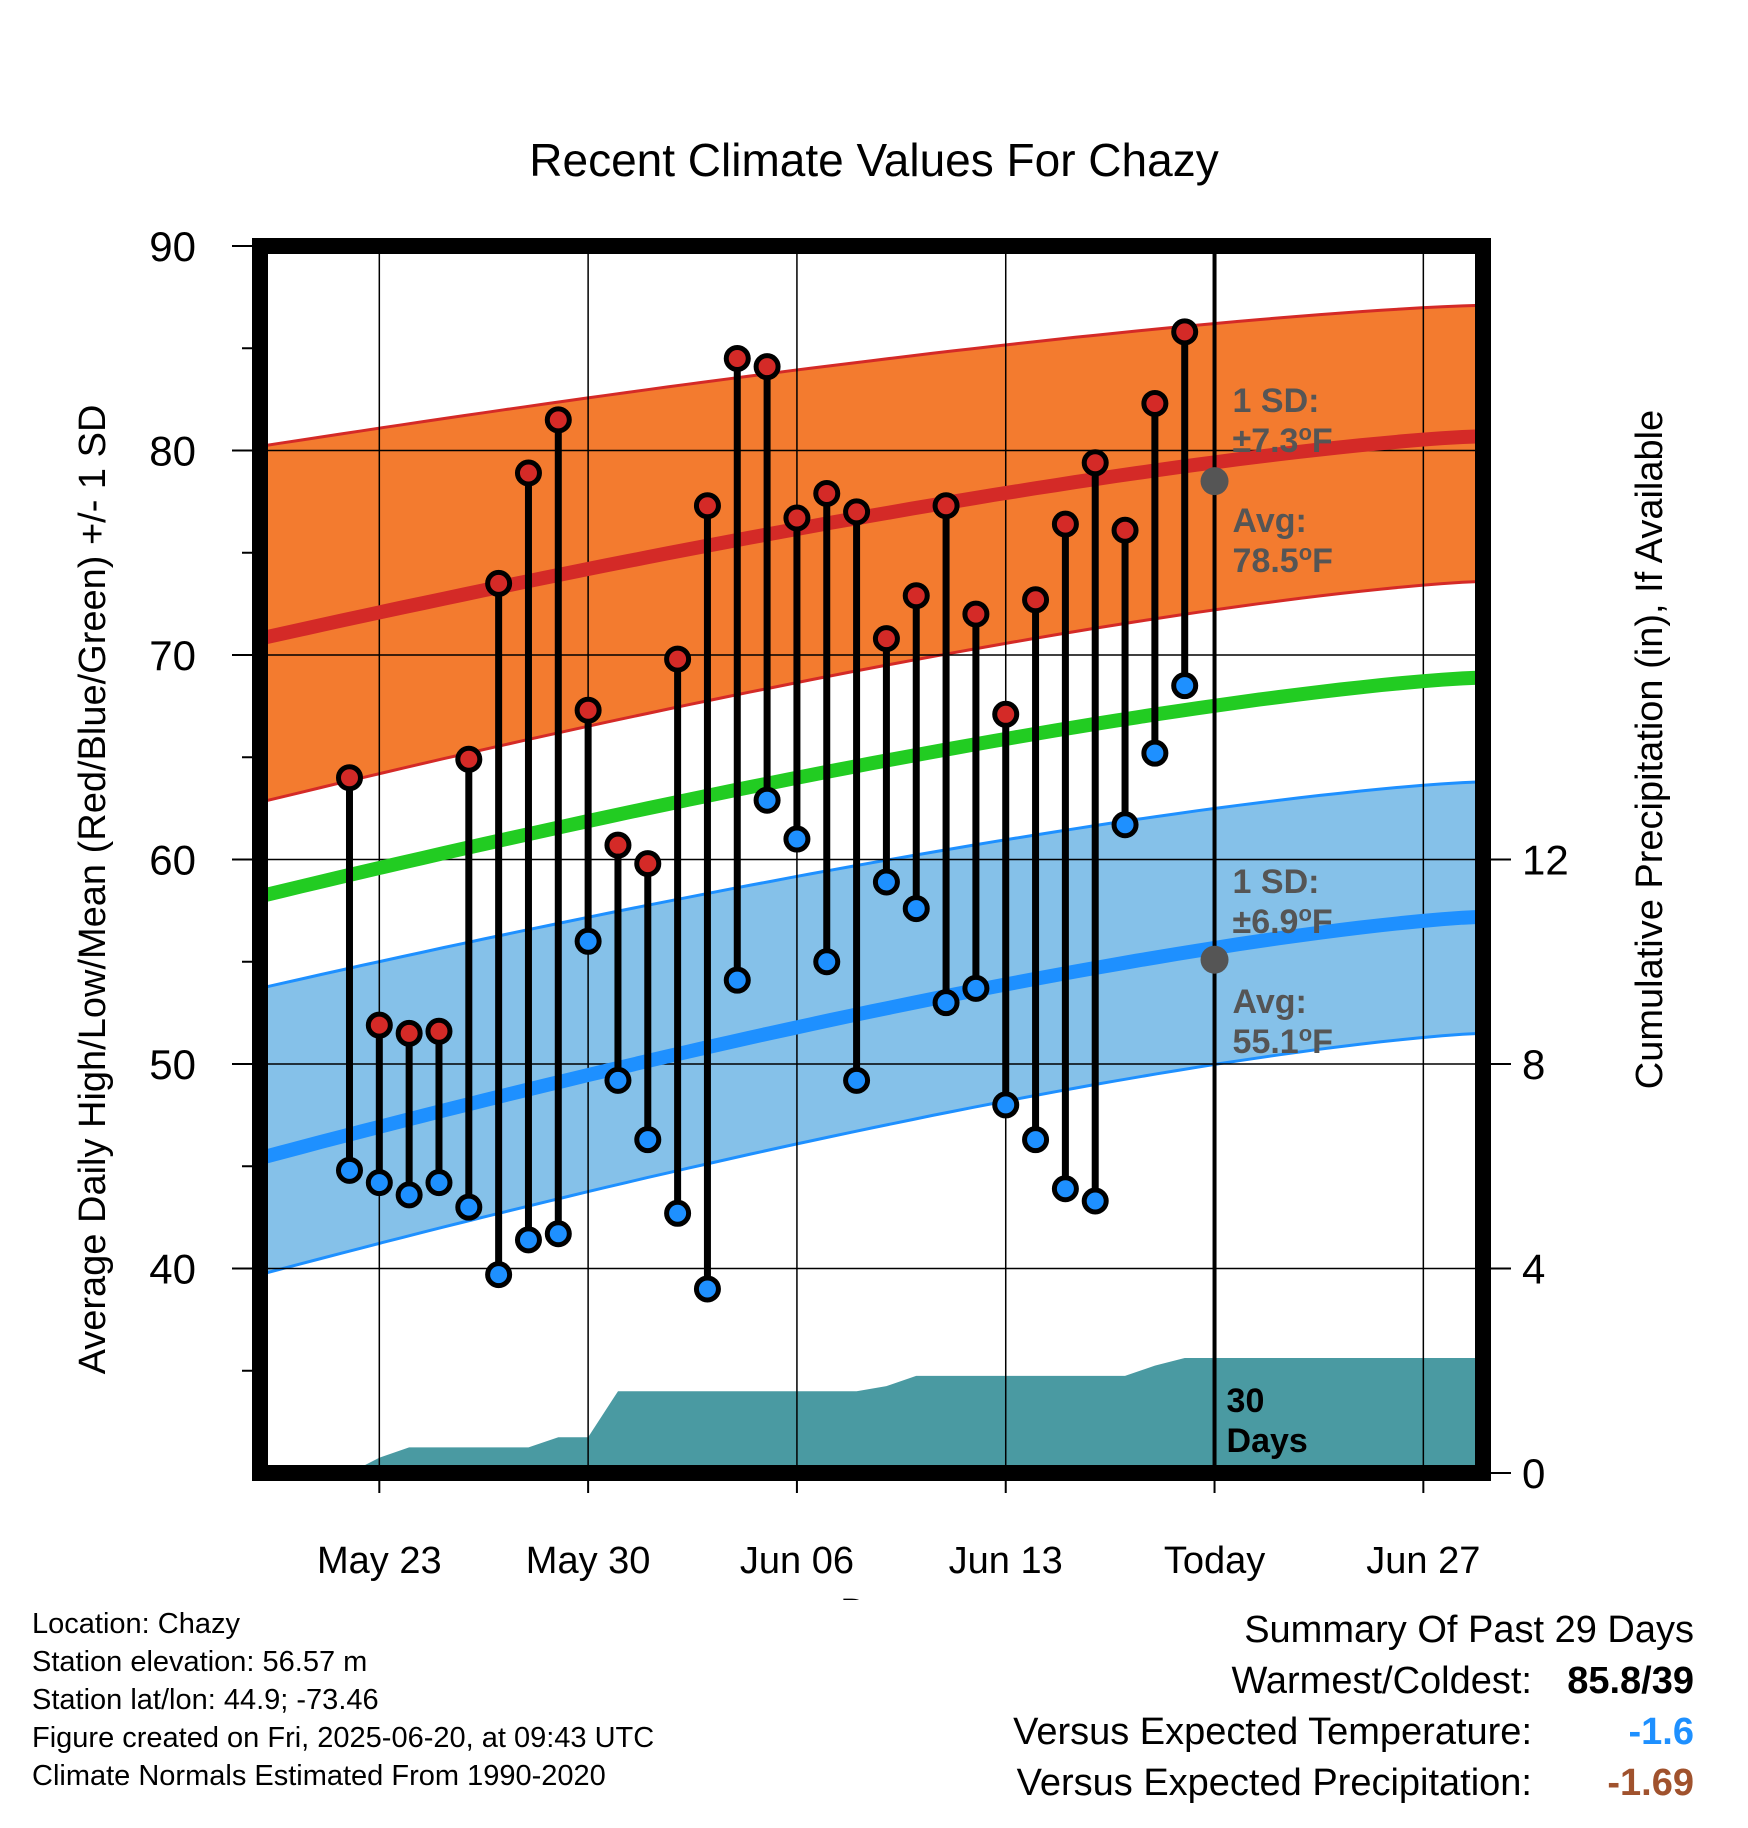  Describe the element at coordinates (1214, 481) in the screenshot. I see `today-high-marker` at that location.